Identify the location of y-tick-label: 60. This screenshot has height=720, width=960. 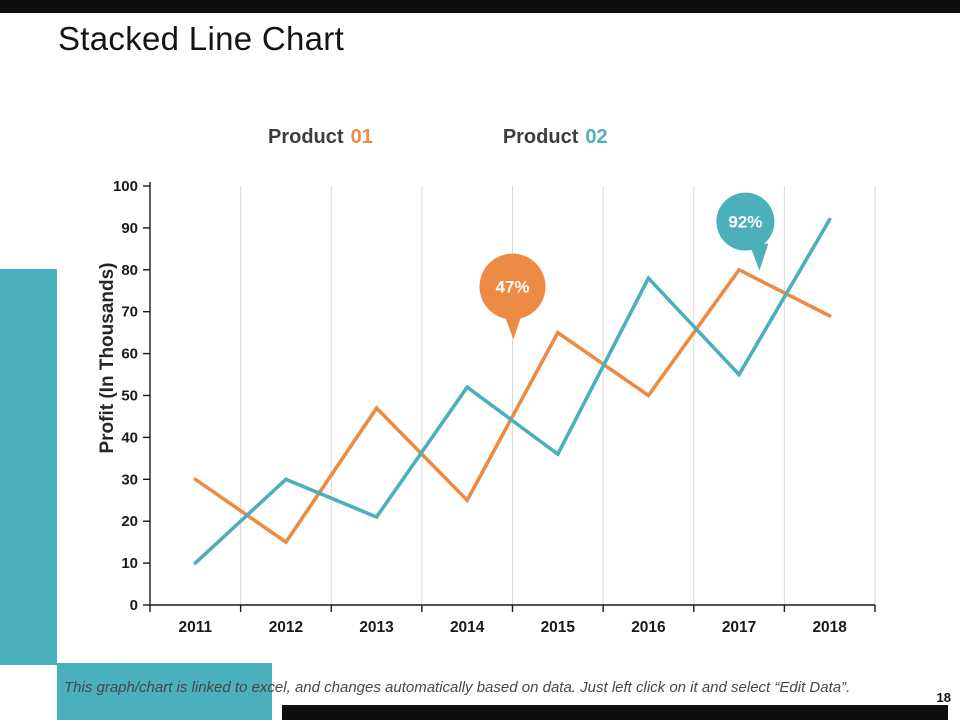
(129, 354).